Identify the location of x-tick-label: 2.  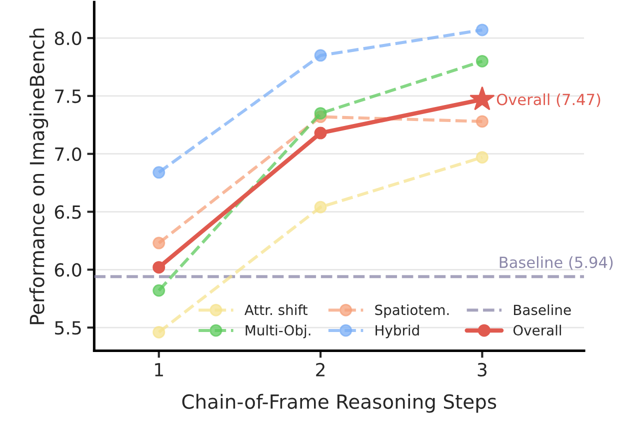
(320, 369).